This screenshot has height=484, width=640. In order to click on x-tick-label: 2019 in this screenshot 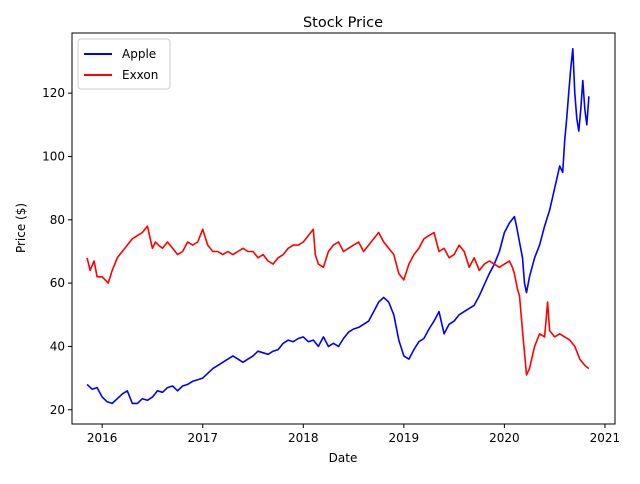, I will do `click(404, 438)`.